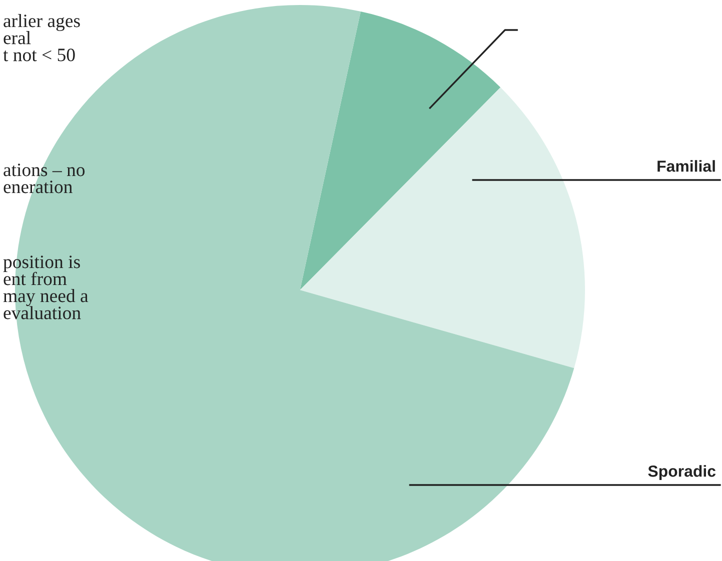 Image resolution: width=722 pixels, height=561 pixels. What do you see at coordinates (686, 166) in the screenshot?
I see `slice-label: Familial` at bounding box center [686, 166].